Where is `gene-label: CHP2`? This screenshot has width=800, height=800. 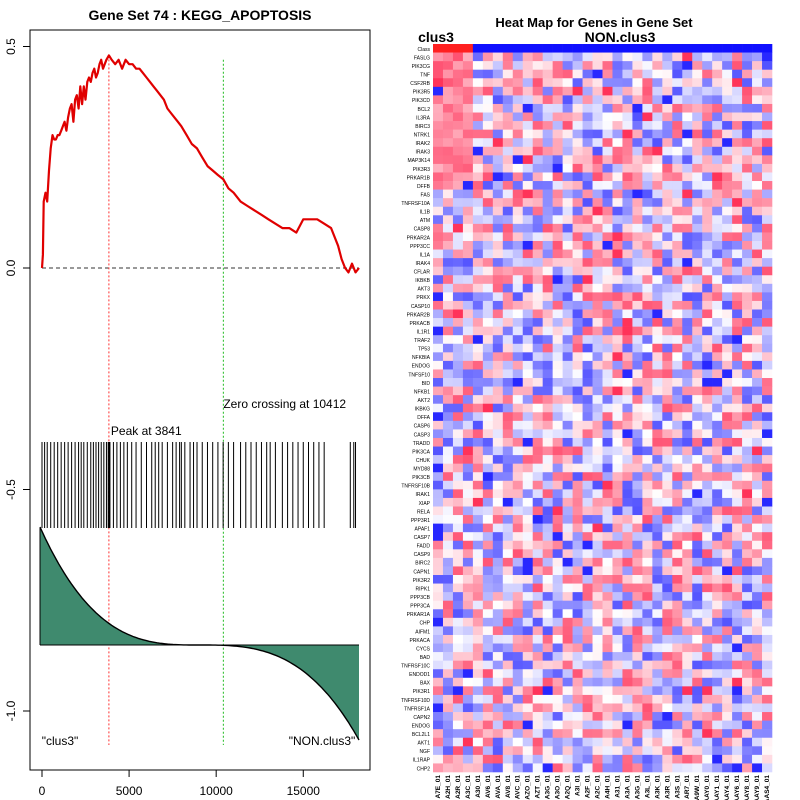
gene-label: CHP2 is located at coordinates (424, 769).